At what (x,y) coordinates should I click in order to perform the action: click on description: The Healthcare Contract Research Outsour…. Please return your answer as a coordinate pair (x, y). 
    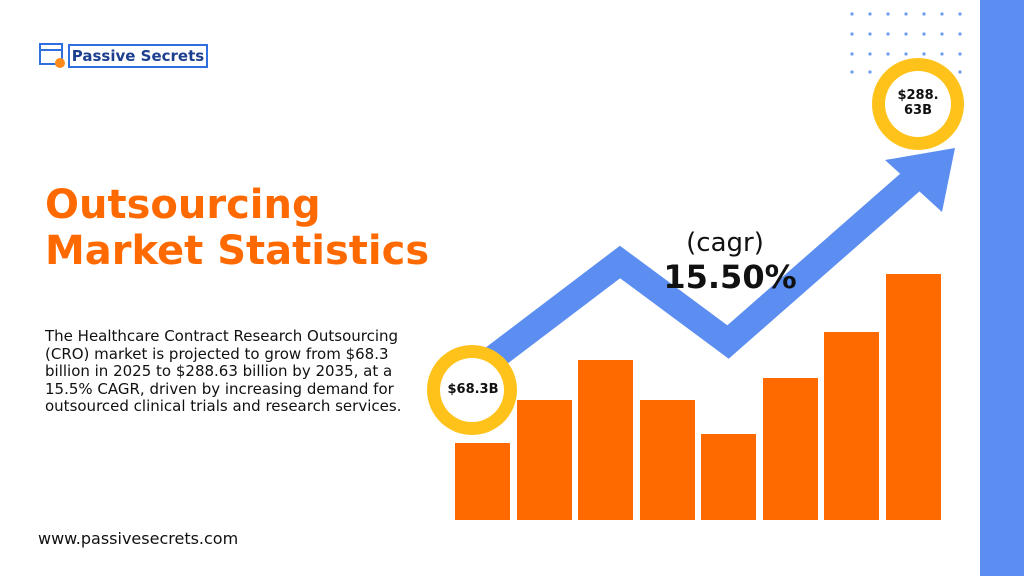
    Looking at the image, I should click on (223, 371).